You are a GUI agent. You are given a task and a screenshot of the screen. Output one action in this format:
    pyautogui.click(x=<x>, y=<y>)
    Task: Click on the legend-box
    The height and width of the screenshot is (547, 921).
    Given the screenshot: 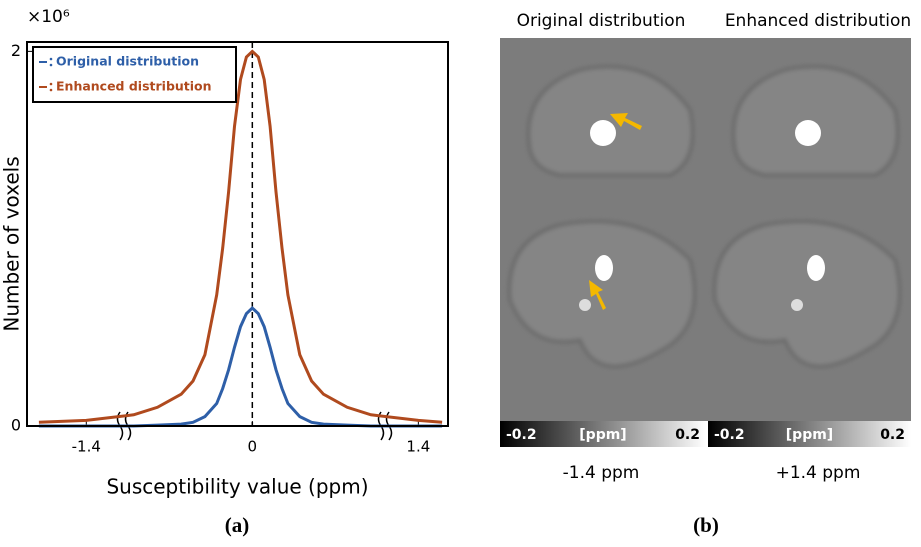 What is the action you would take?
    pyautogui.click(x=134, y=74)
    